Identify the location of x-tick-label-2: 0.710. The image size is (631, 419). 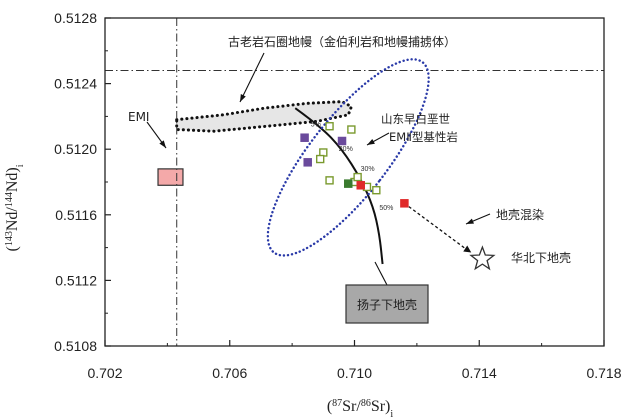
(354, 373).